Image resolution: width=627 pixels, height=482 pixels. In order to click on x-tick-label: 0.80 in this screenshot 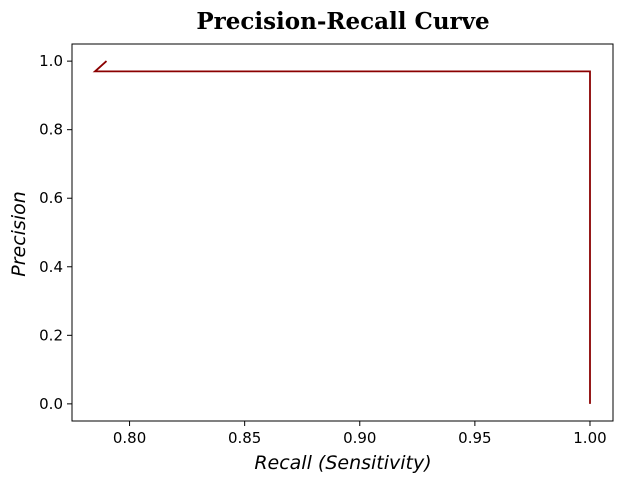, I will do `click(129, 438)`.